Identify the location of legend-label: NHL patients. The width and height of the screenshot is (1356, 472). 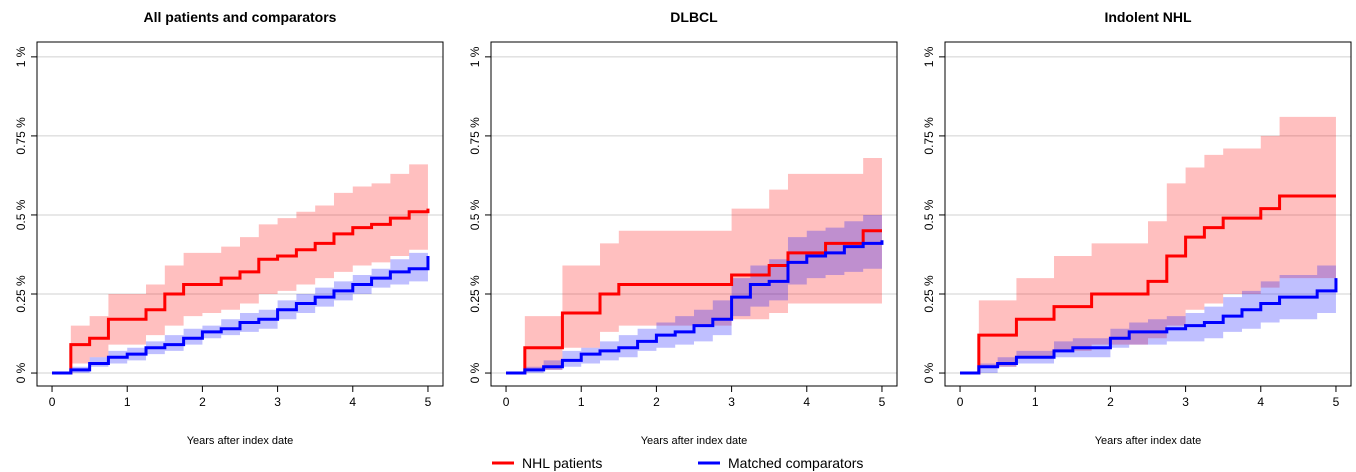
(562, 463).